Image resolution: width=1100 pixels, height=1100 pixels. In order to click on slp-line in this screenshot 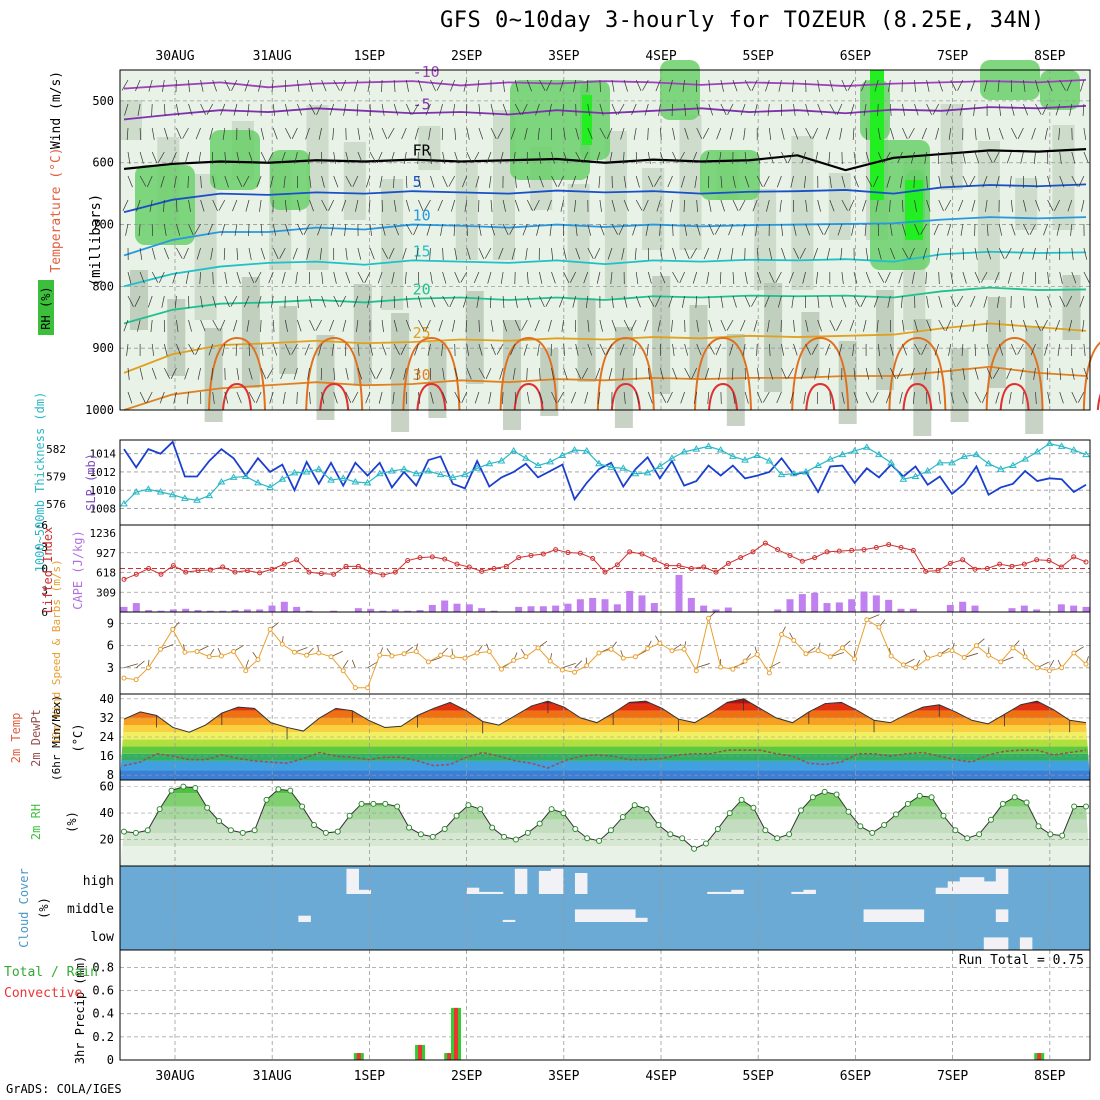, I will do `click(605, 471)`.